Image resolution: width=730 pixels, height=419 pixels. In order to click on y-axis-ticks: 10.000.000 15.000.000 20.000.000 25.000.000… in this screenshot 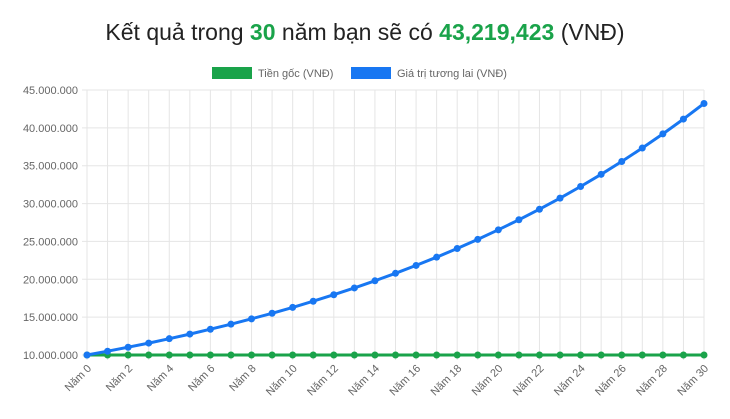, I will do `click(50, 223)`.